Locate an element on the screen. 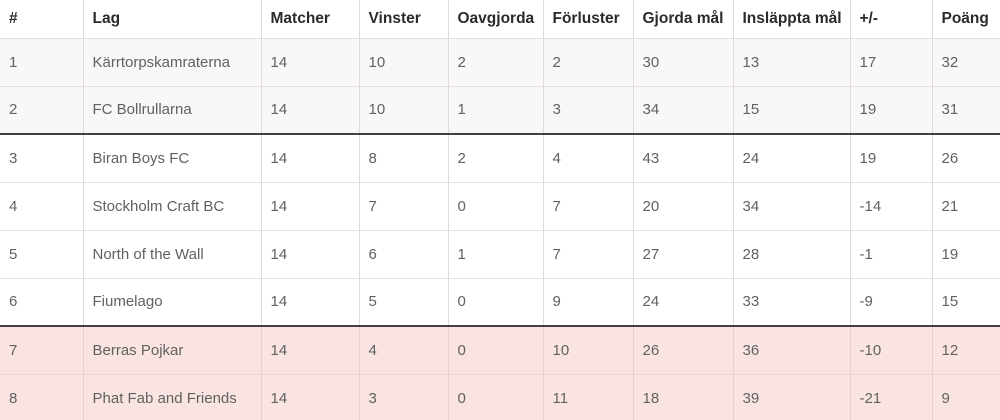 Image resolution: width=1000 pixels, height=420 pixels. cell-points: 31 is located at coordinates (966, 110).